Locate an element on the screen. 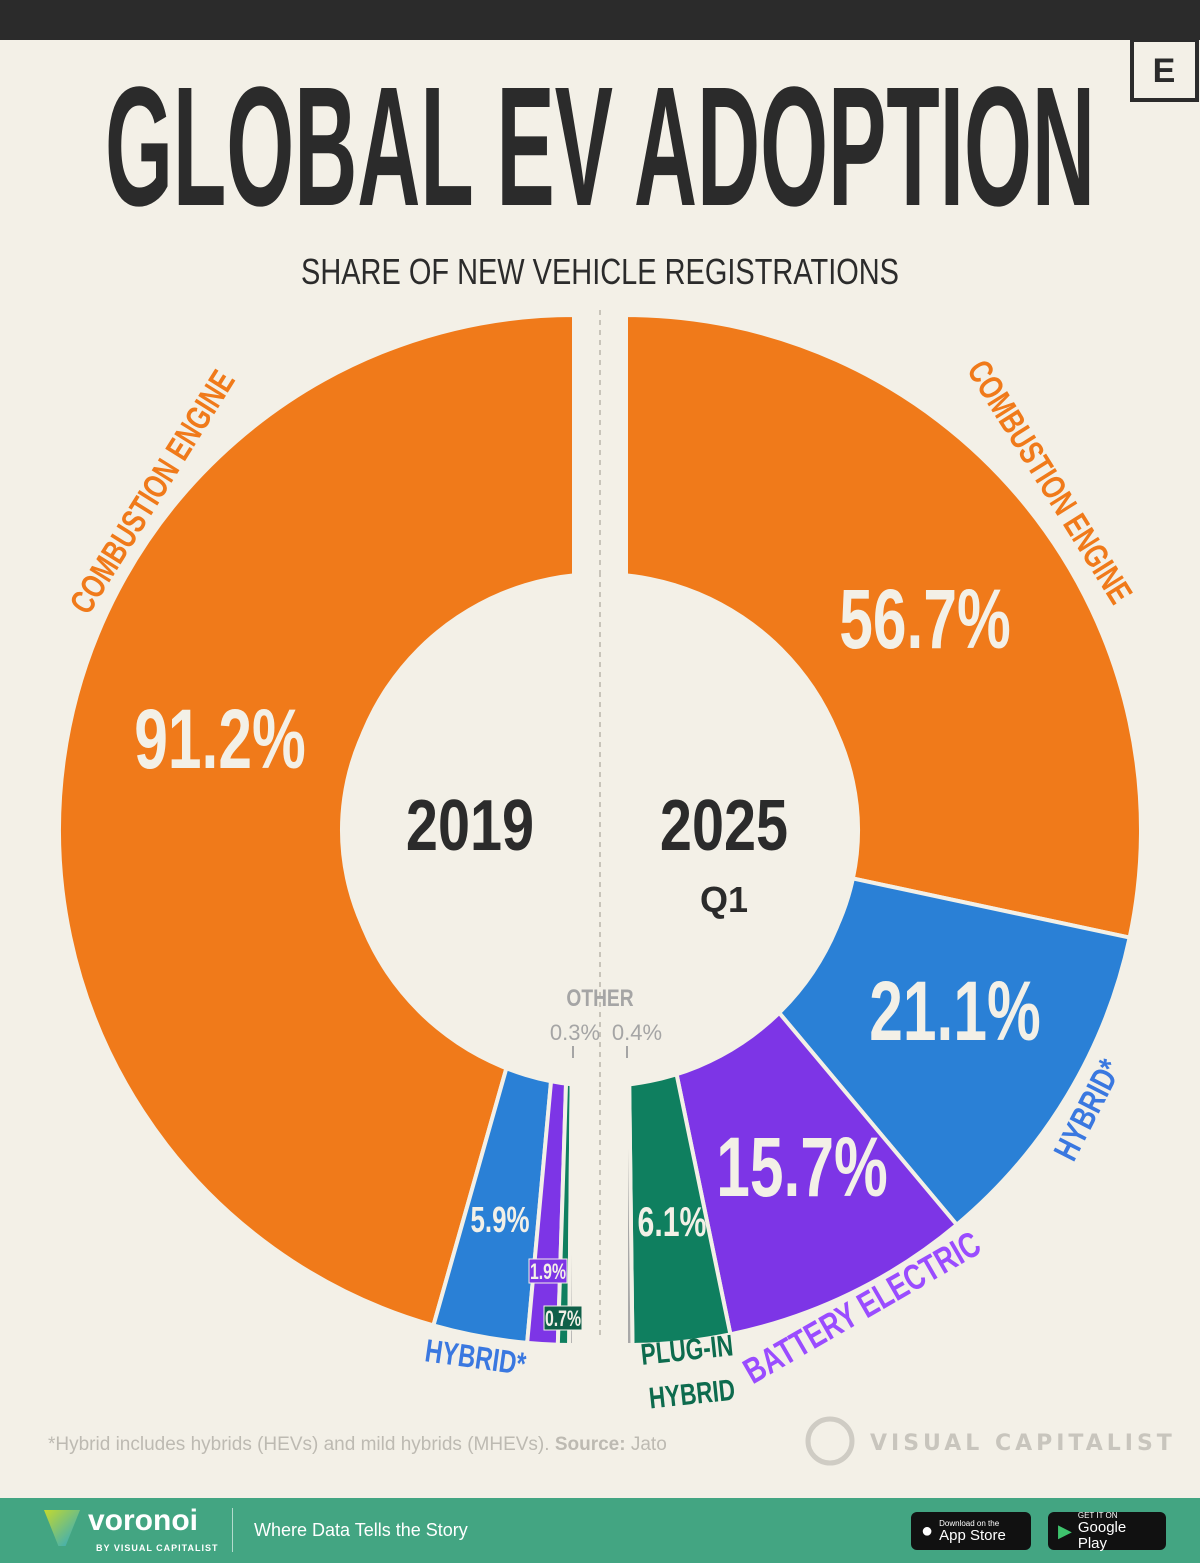 The image size is (1200, 1563). brand-logo: E is located at coordinates (1164, 71).